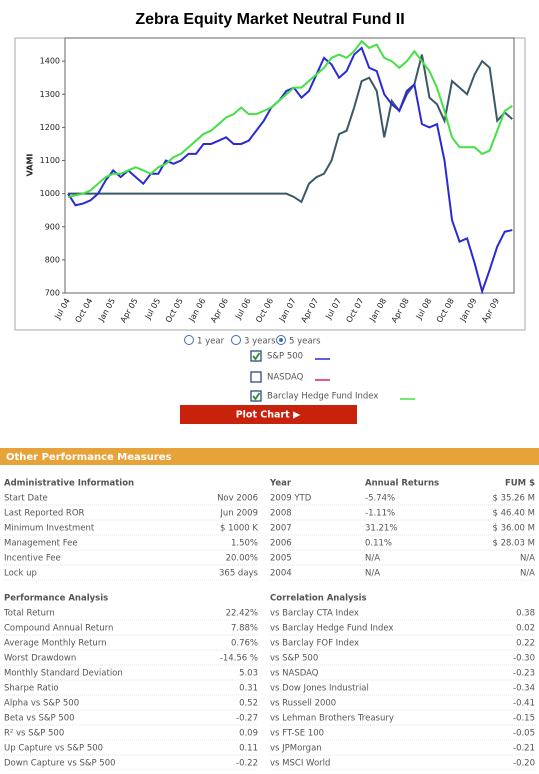  Describe the element at coordinates (524, 734) in the screenshot. I see `table-cell: -0.05` at that location.